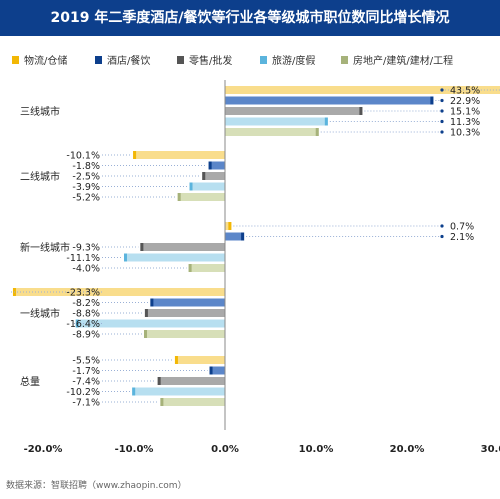 The width and height of the screenshot is (500, 499). What do you see at coordinates (86, 198) in the screenshot?
I see `value-label: -5.2%` at bounding box center [86, 198].